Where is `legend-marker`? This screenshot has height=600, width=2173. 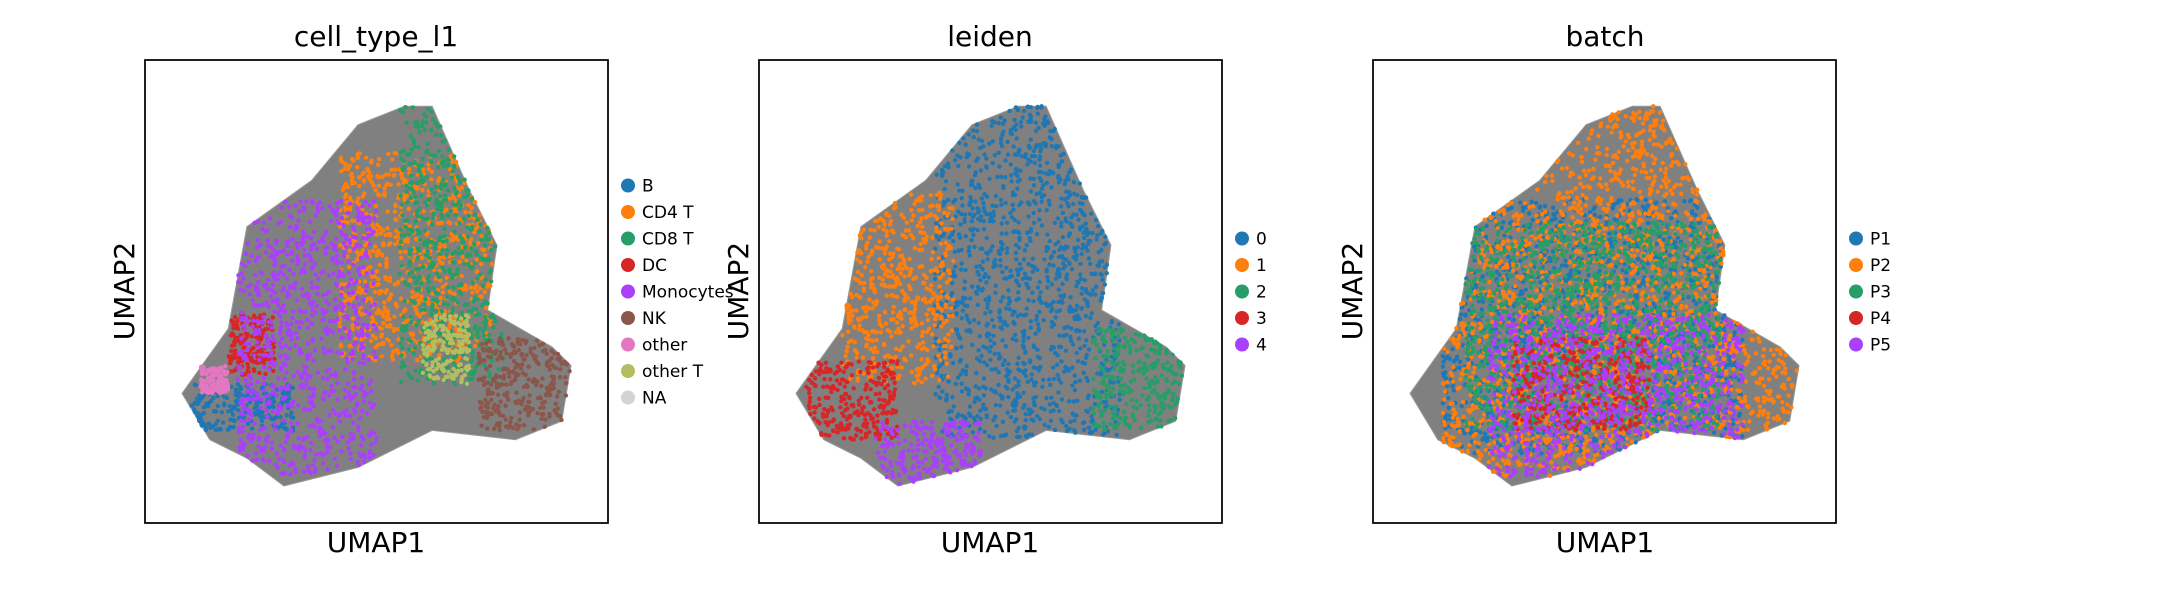 legend-marker is located at coordinates (628, 265).